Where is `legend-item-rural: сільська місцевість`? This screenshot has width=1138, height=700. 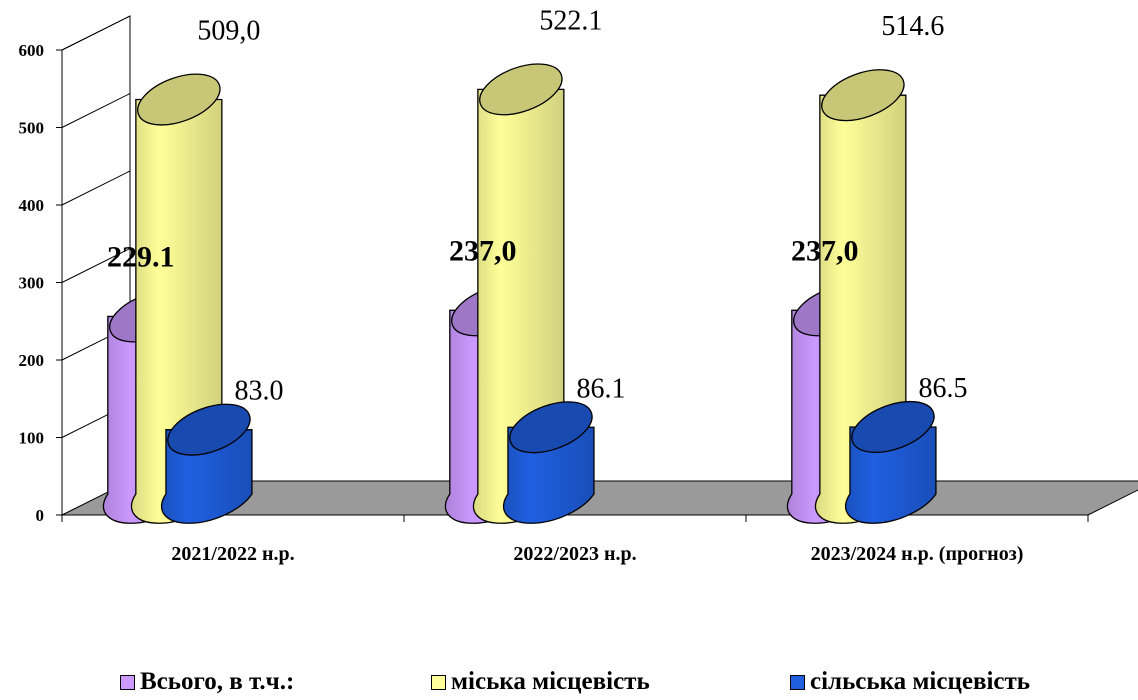 legend-item-rural: сільська місцевість is located at coordinates (910, 682).